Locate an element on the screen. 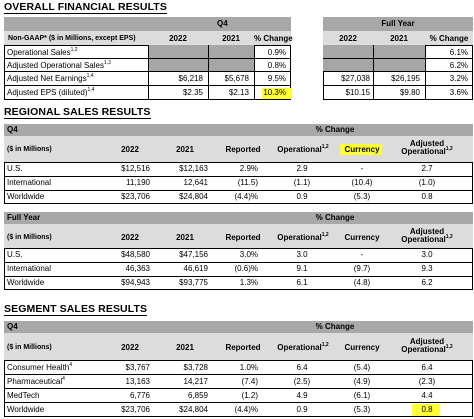 This screenshot has height=419, width=474. cell: 6.2 is located at coordinates (427, 282).